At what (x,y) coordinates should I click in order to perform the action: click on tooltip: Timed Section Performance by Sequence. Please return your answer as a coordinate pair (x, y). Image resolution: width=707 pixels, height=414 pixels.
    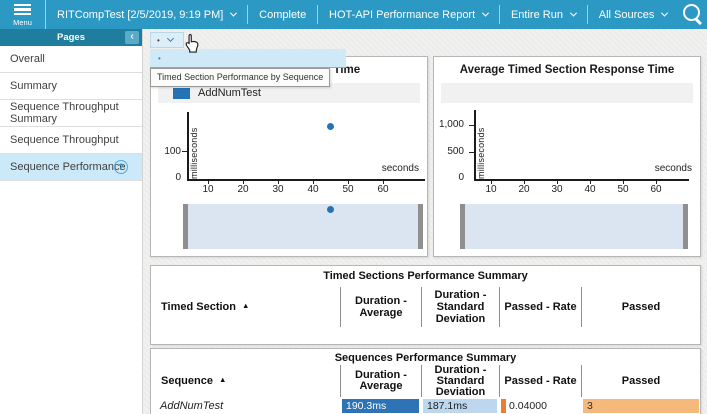
    Looking at the image, I should click on (240, 77).